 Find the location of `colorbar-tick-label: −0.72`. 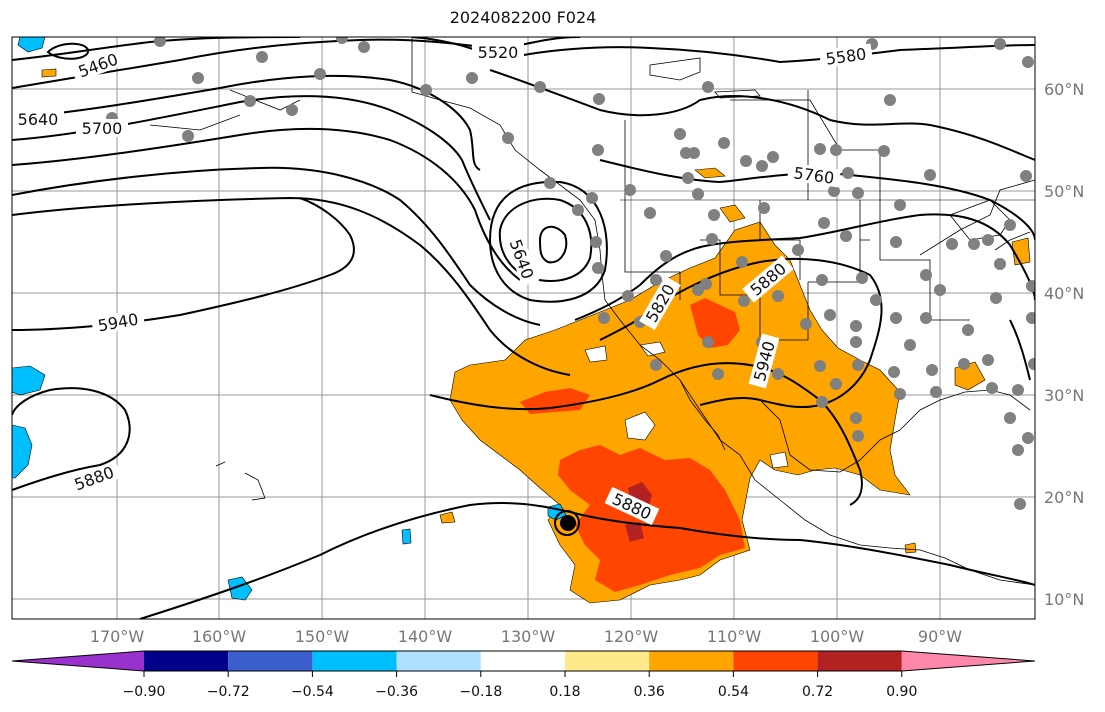

colorbar-tick-label: −0.72 is located at coordinates (228, 692).